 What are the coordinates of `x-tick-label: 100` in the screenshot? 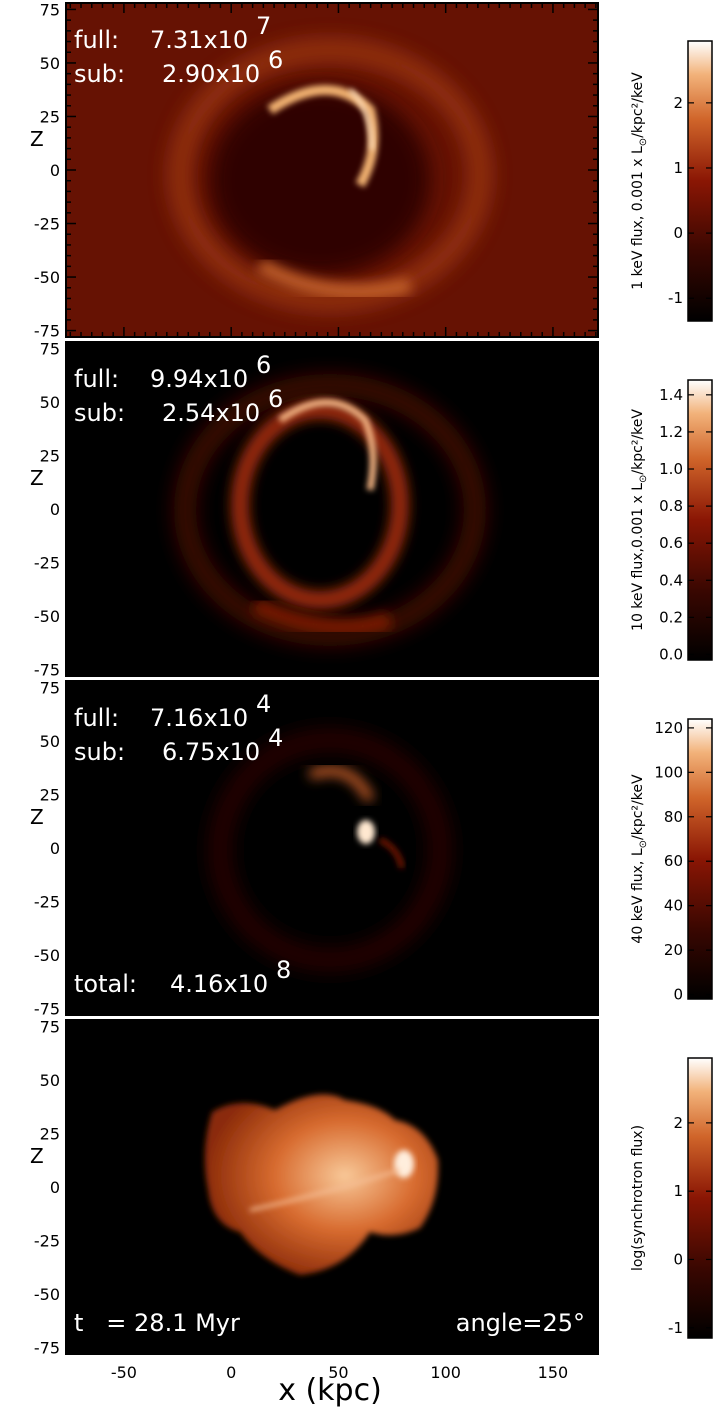 It's located at (445, 1372).